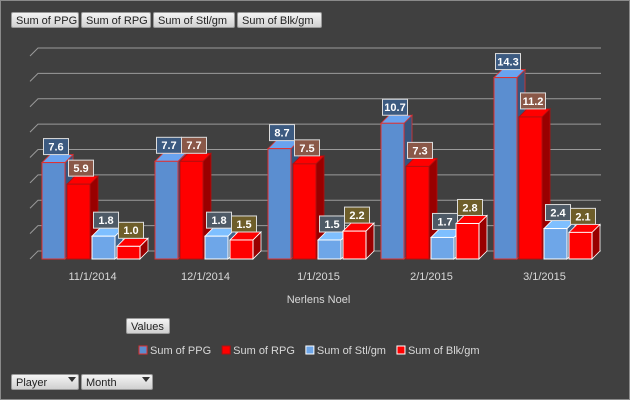  What do you see at coordinates (351, 351) in the screenshot?
I see `legend-label: Sum of Stl/gm` at bounding box center [351, 351].